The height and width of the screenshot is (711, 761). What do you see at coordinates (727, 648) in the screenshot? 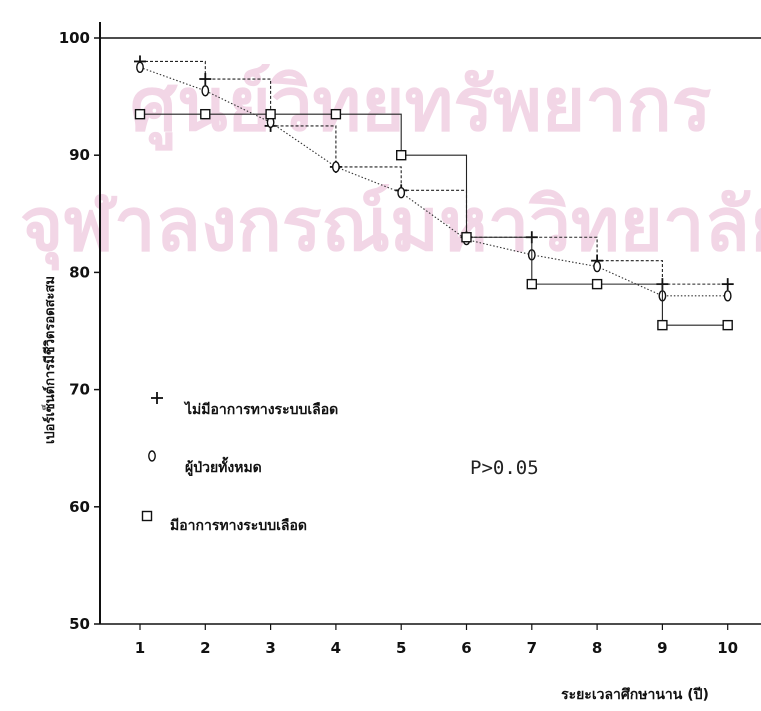
I see `x-tick-label: 10` at bounding box center [727, 648].